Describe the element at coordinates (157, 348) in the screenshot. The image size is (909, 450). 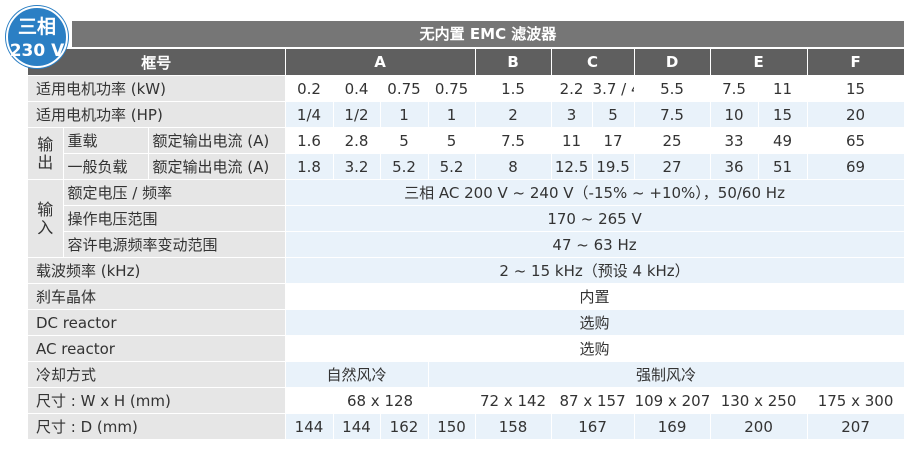
I see `ac-reactor-label: AC reactor` at that location.